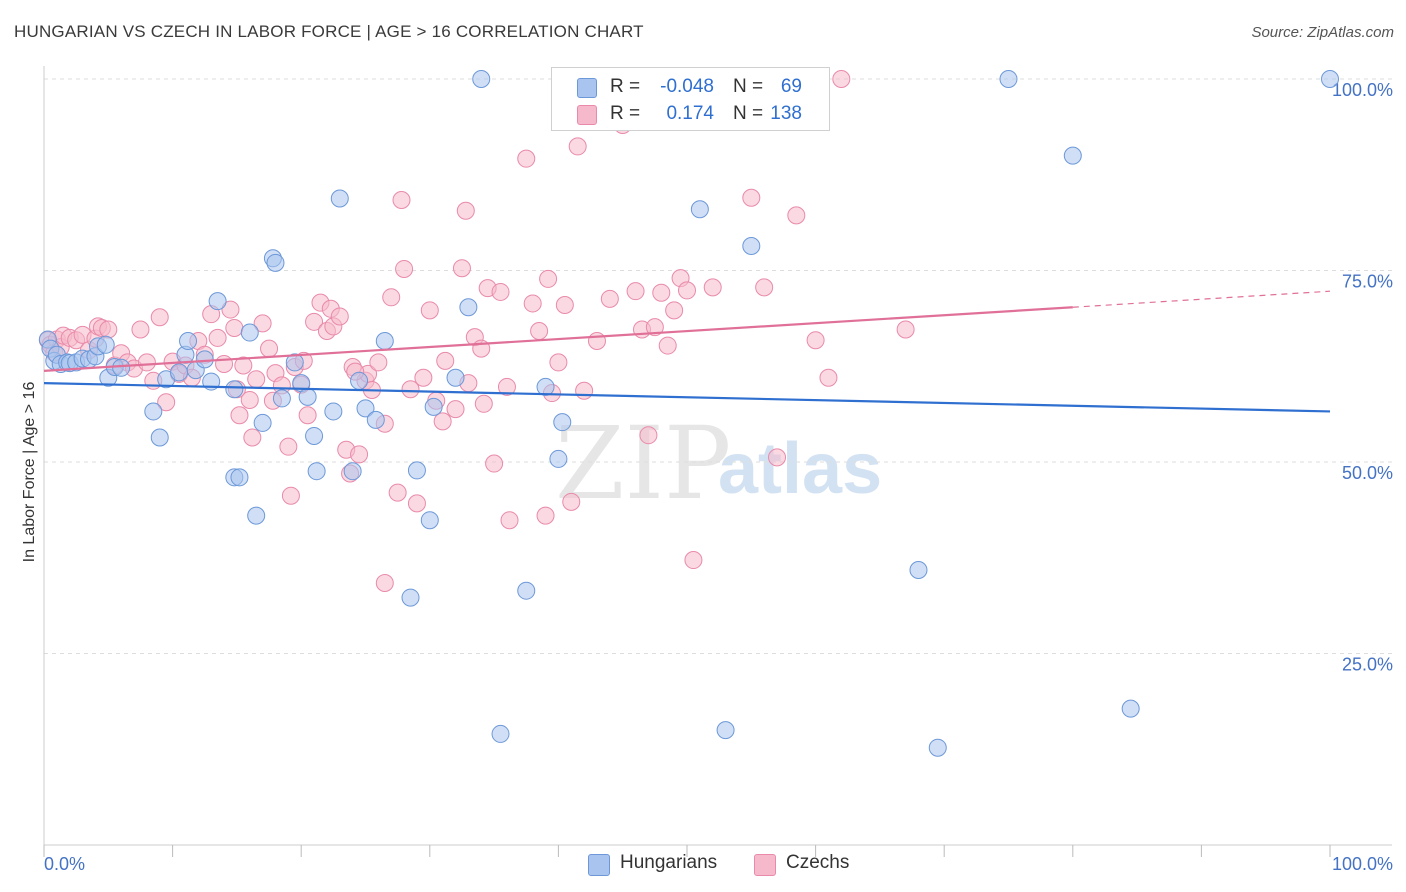  I want to click on legend-n-value: 69, so click(791, 86).